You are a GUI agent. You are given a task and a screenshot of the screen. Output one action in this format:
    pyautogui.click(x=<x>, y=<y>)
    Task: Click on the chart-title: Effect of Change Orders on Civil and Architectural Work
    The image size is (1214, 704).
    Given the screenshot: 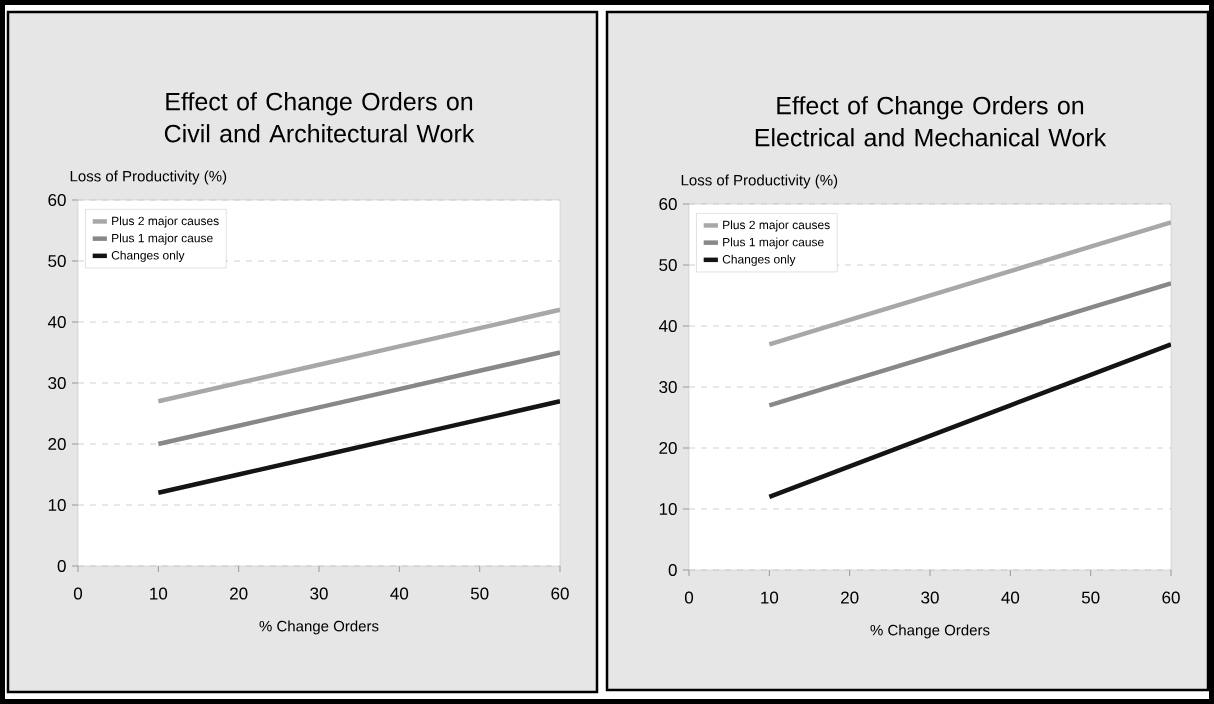 What is the action you would take?
    pyautogui.click(x=319, y=117)
    